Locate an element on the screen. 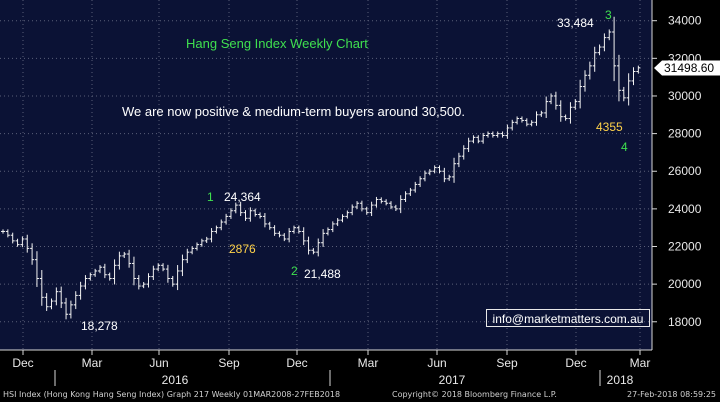 Image resolution: width=720 pixels, height=402 pixels. y-tick-label: 28000 is located at coordinates (685, 134).